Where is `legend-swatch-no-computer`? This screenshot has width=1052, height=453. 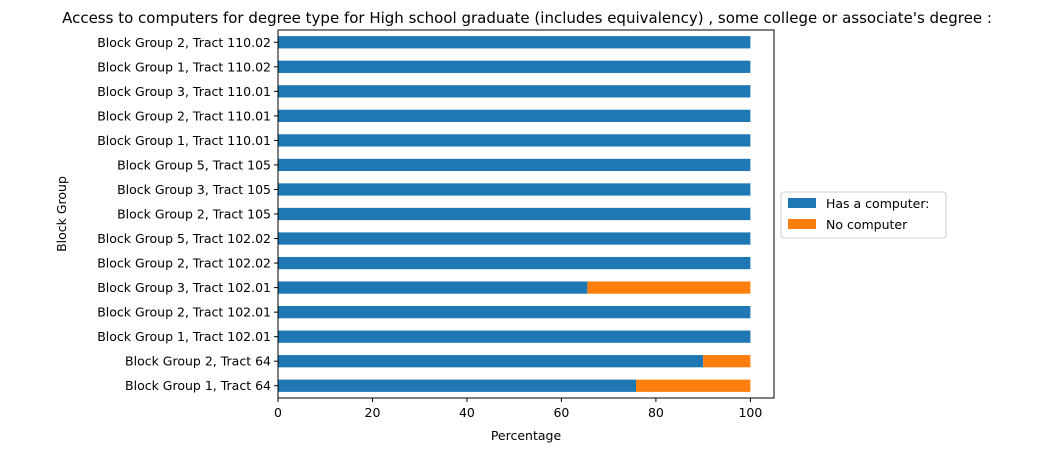 legend-swatch-no-computer is located at coordinates (802, 224).